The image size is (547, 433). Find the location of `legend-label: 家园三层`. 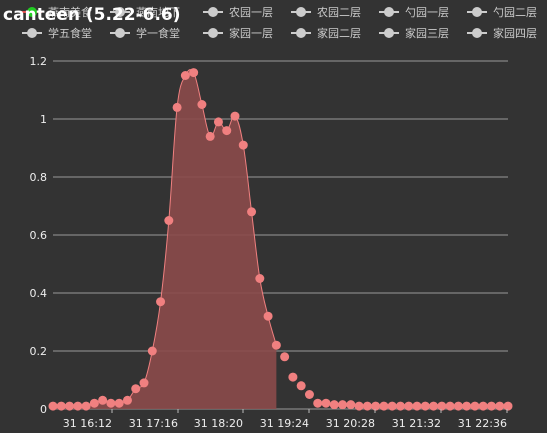

legend-label: 家园三层 is located at coordinates (427, 33).